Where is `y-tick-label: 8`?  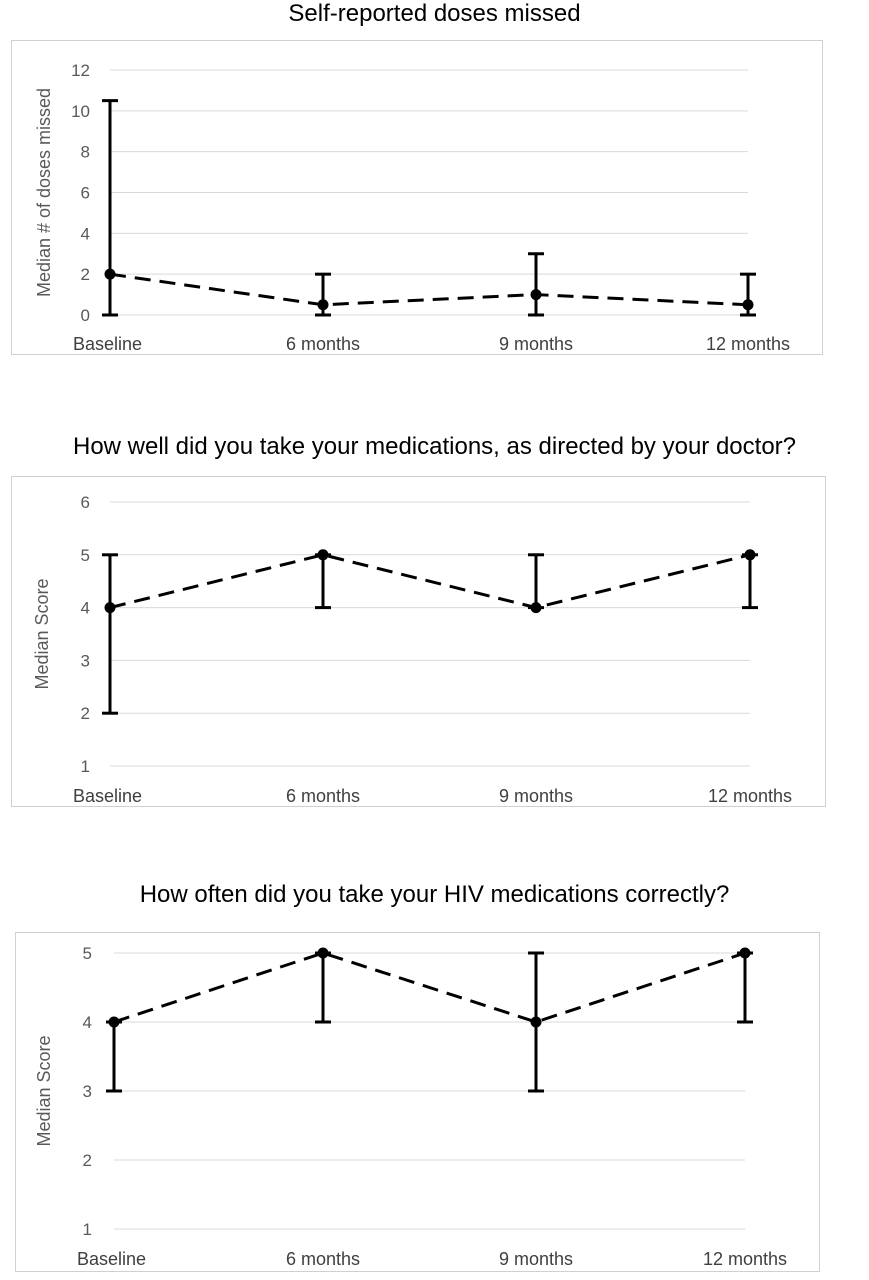
y-tick-label: 8 is located at coordinates (85, 152).